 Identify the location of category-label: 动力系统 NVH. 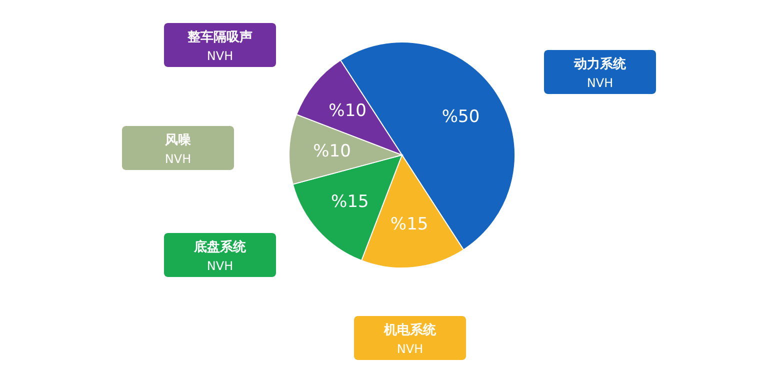
(600, 73).